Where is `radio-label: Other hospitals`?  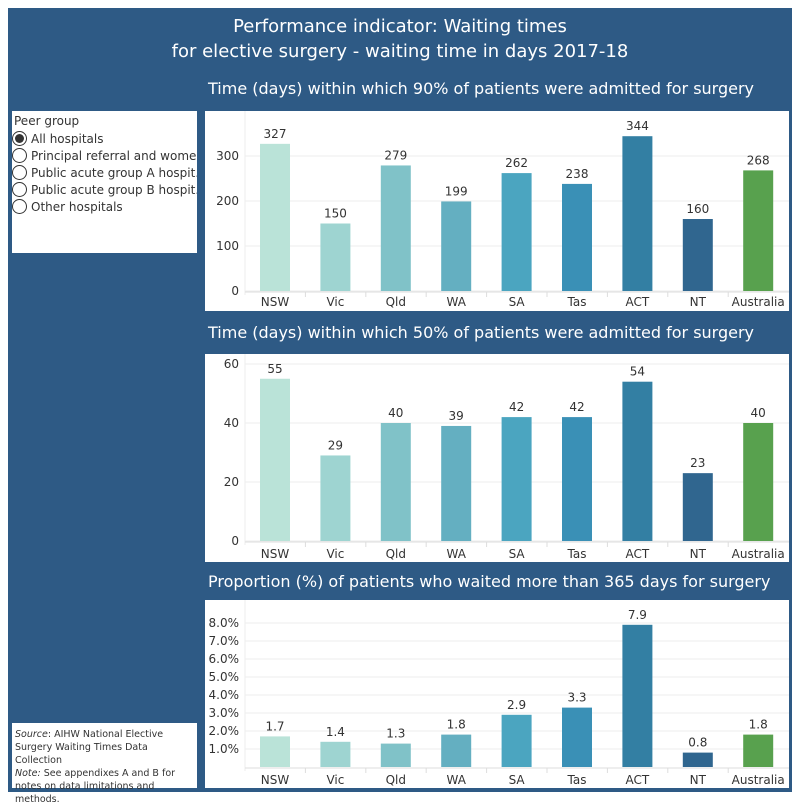 radio-label: Other hospitals is located at coordinates (77, 206).